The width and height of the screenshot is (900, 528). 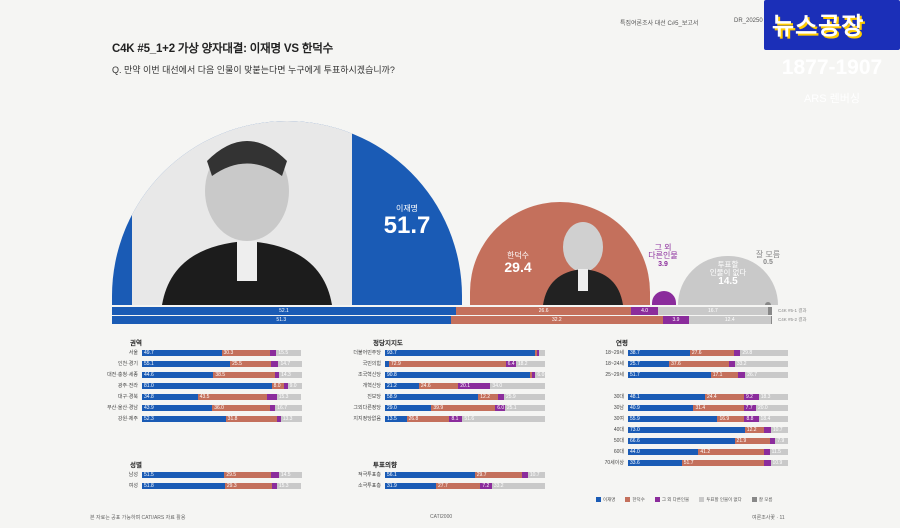 I want to click on region-bar-segment: 15.3, so click(x=289, y=396).